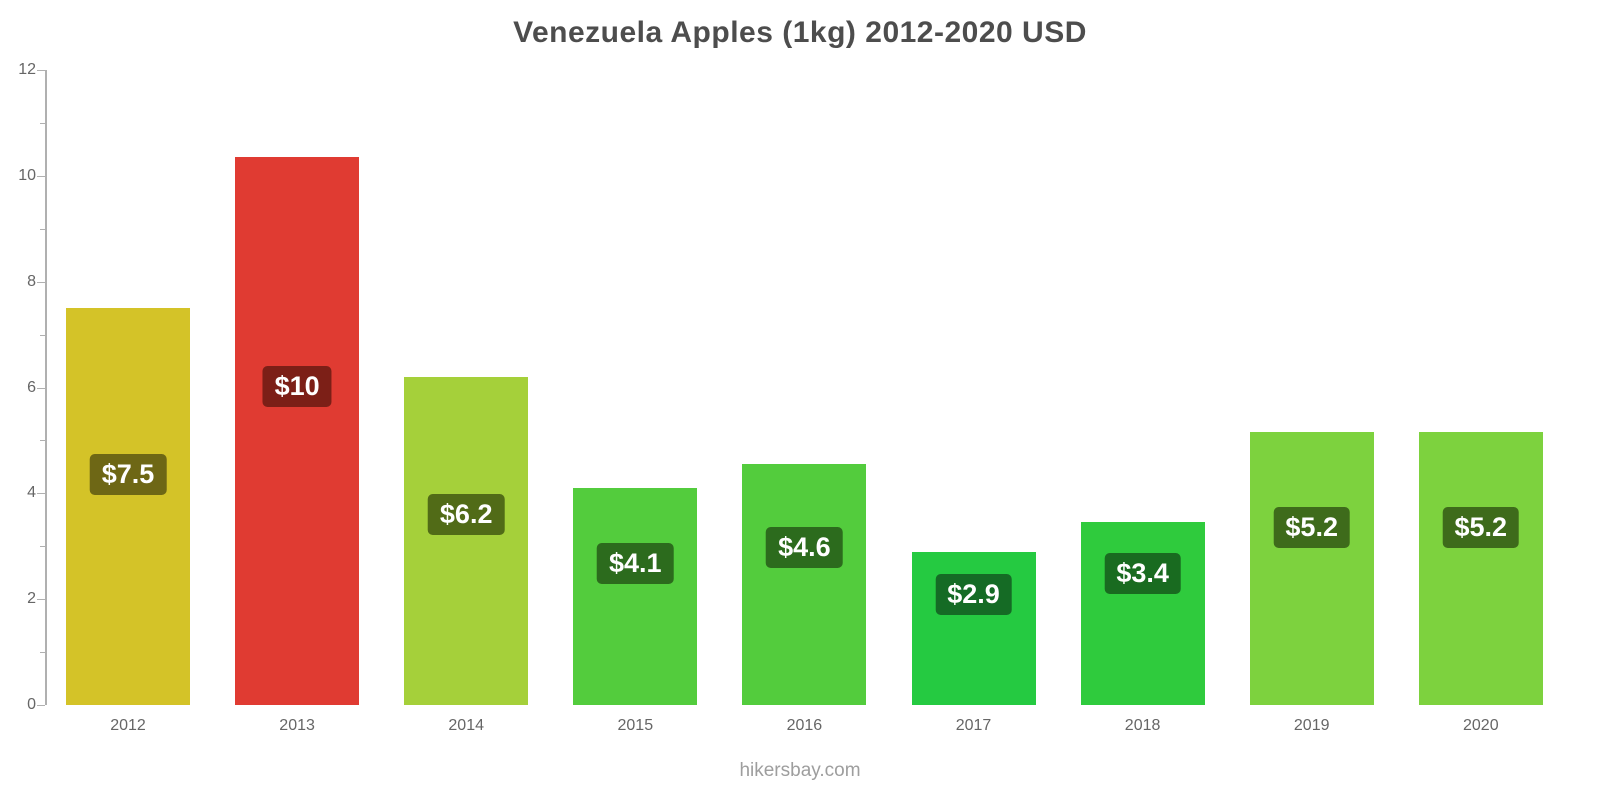 The width and height of the screenshot is (1600, 800). I want to click on bar-2018, so click(1143, 613).